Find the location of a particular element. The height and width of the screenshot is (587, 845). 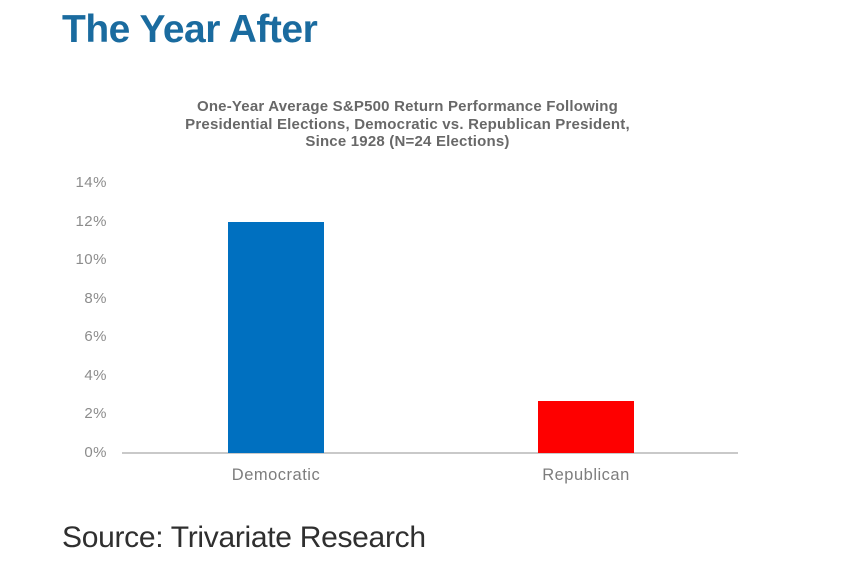

source-attribution: Source: Trivariate Research is located at coordinates (244, 537).